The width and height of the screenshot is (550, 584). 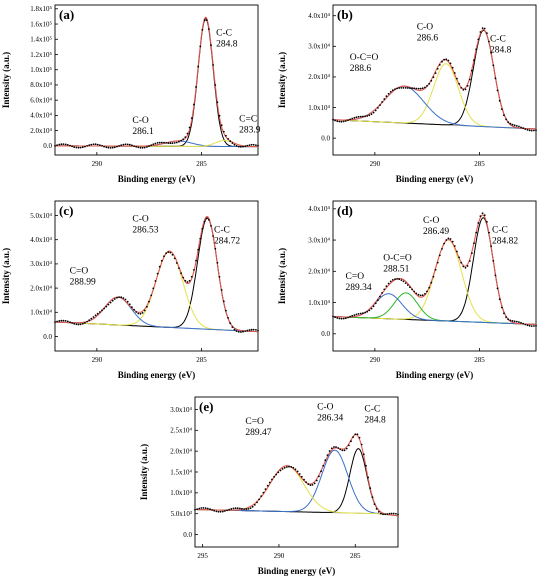 I want to click on y-tick-label: 0.0, so click(x=47, y=146).